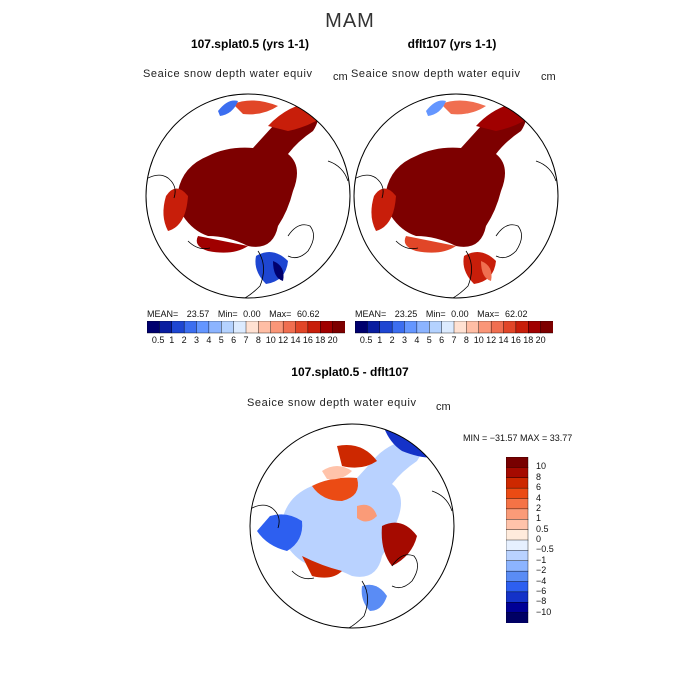  What do you see at coordinates (332, 340) in the screenshot?
I see `panel1-colorbar-tick: 20` at bounding box center [332, 340].